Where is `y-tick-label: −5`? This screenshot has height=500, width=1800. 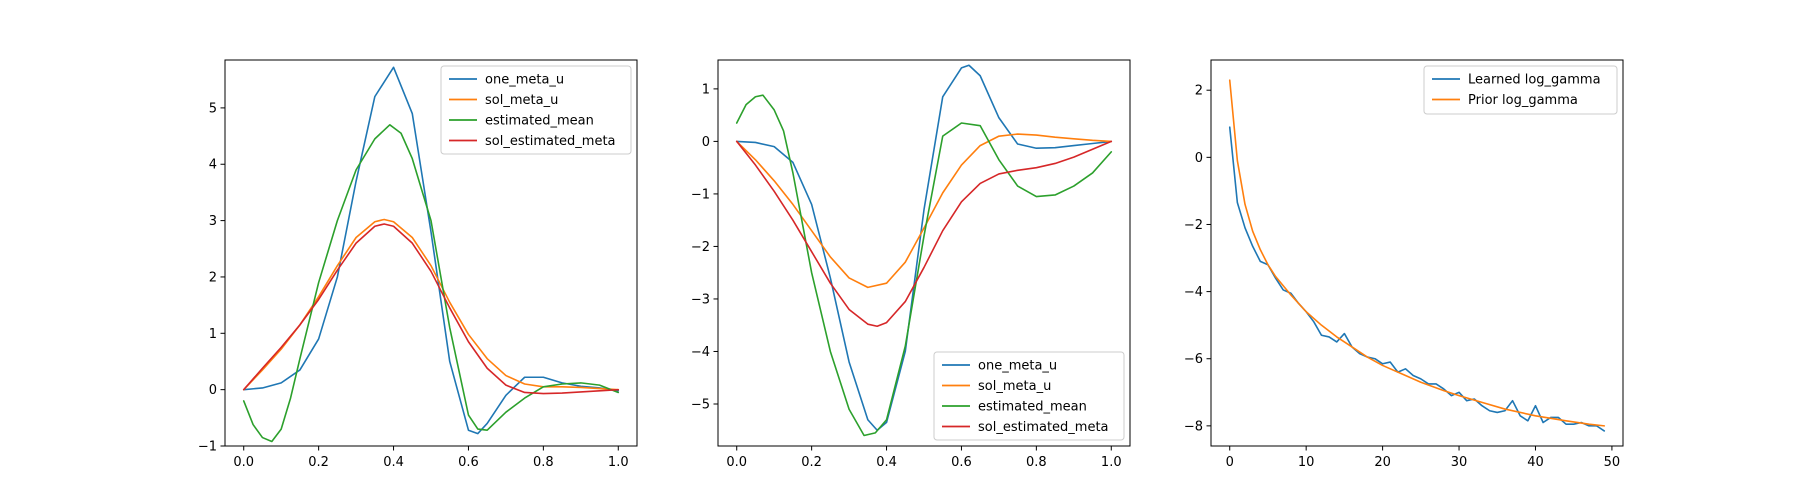
y-tick-label: −5 is located at coordinates (700, 404).